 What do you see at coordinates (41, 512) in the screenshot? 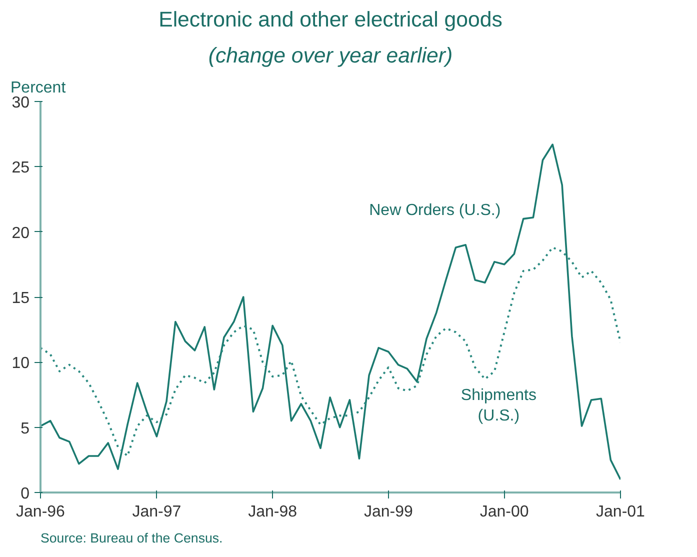
I see `x-tick-label: Jan-96` at bounding box center [41, 512].